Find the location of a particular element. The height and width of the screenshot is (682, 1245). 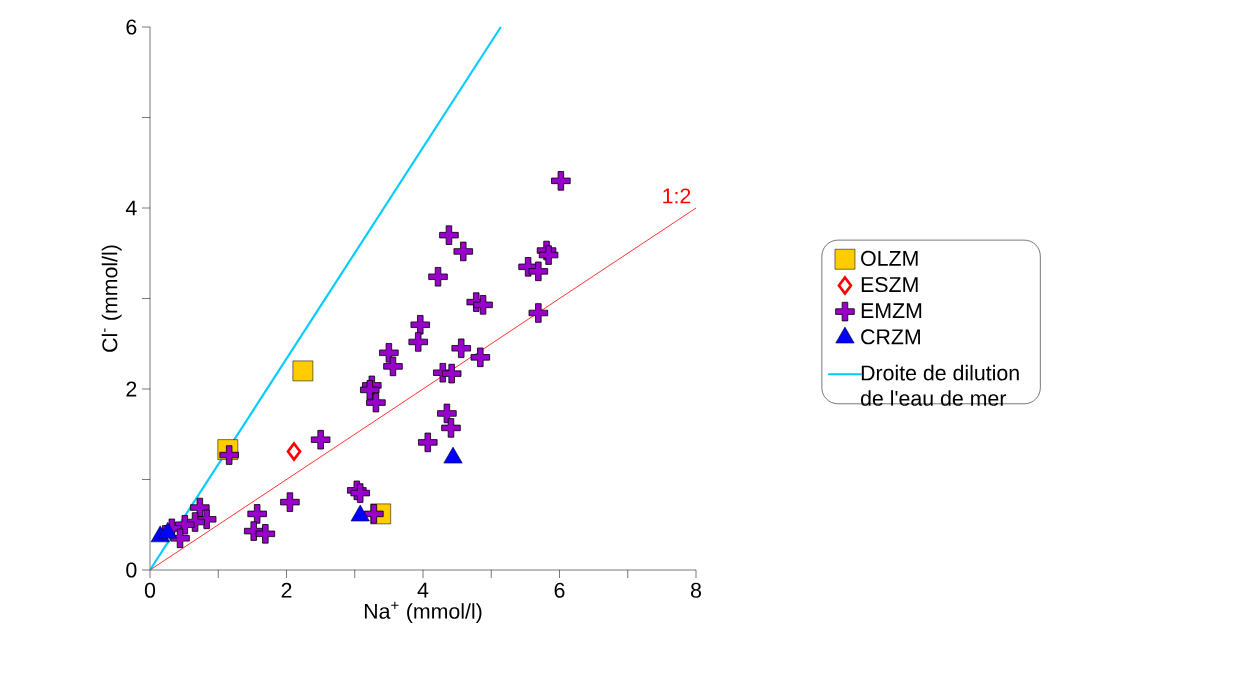

legend-label: Droite de dilution de l'eau de mer is located at coordinates (939, 385).